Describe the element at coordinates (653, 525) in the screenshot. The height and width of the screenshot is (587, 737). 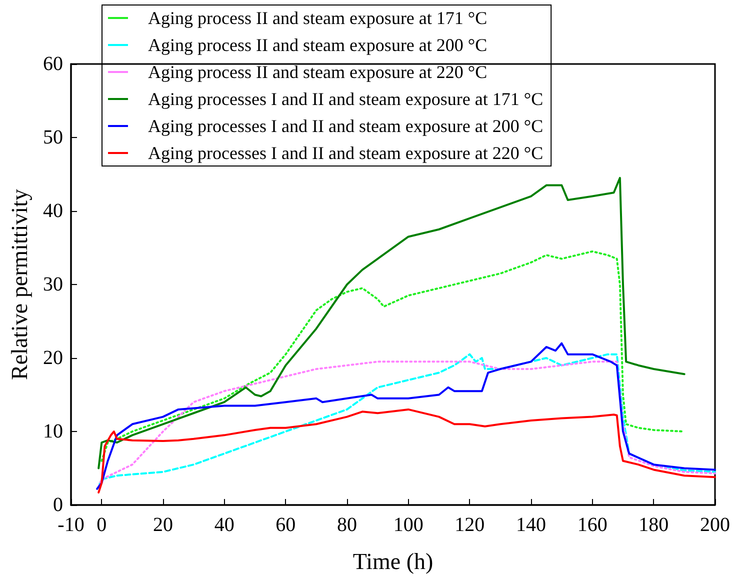
I see `x-tick-label: 180` at that location.